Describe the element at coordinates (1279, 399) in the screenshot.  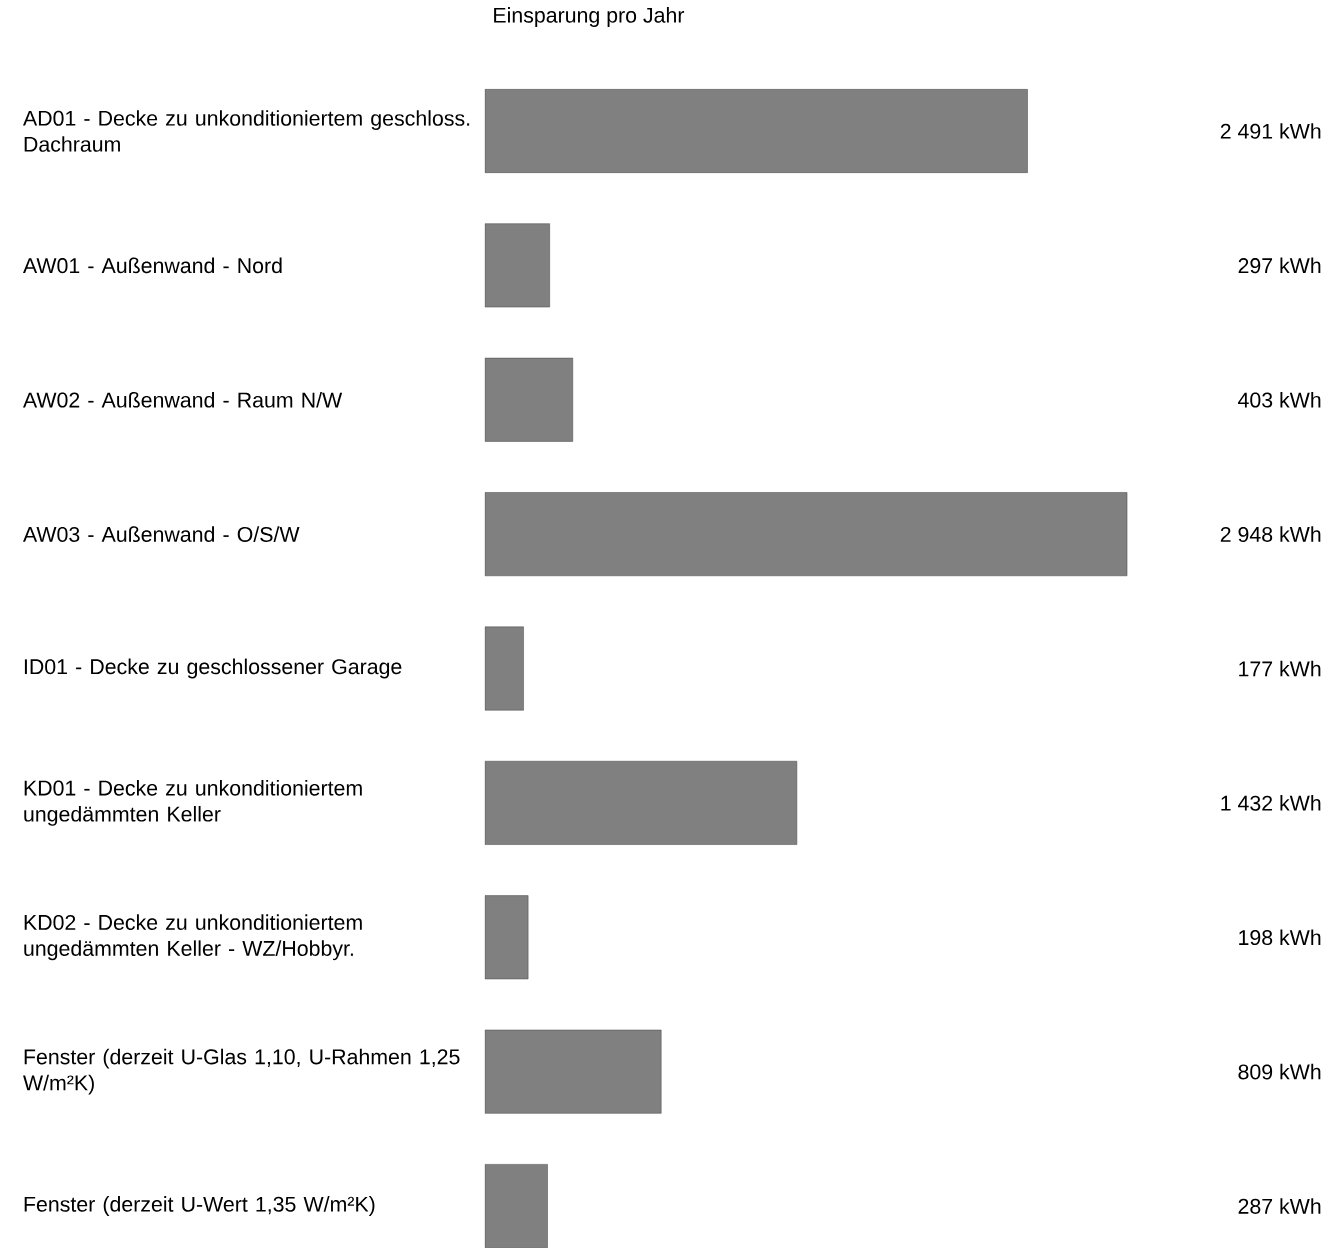
I see `data-label: 403 kWh` at that location.